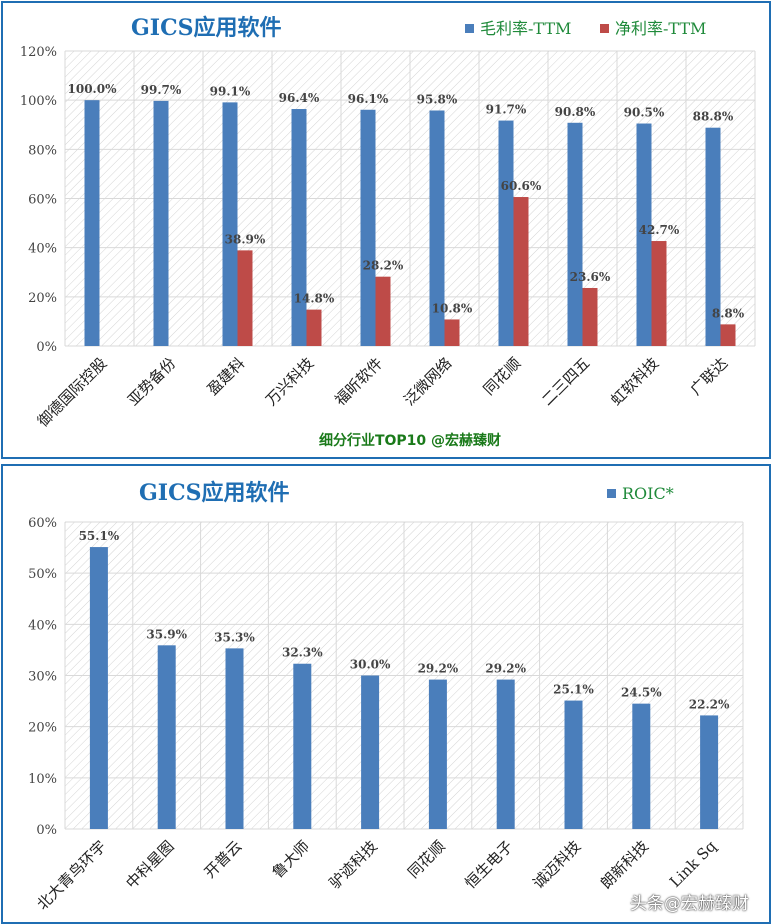 The height and width of the screenshot is (924, 772). Describe the element at coordinates (234, 637) in the screenshot. I see `data-label: 35.3%` at that location.